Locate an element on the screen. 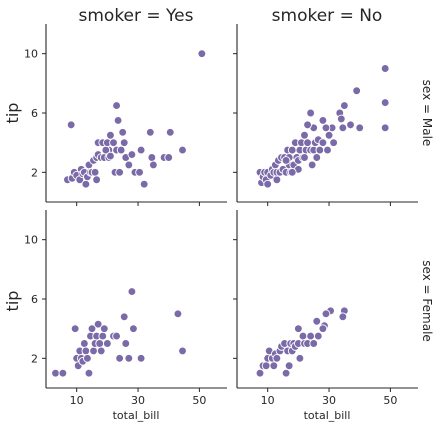 The height and width of the screenshot is (433, 437). y-axis-label-bottom: tip is located at coordinates (12, 301).